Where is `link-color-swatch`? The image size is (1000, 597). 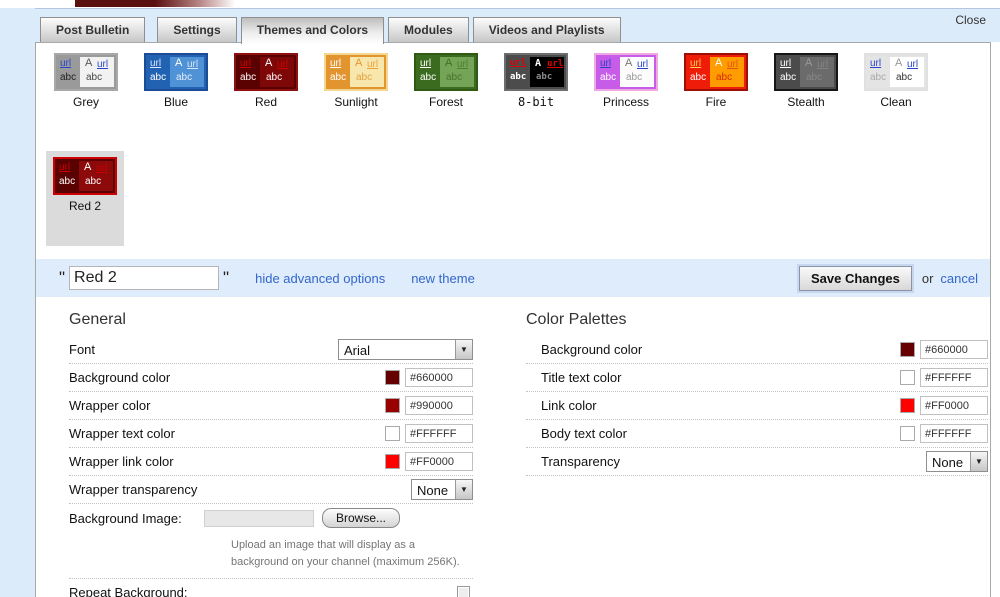
link-color-swatch is located at coordinates (907, 405).